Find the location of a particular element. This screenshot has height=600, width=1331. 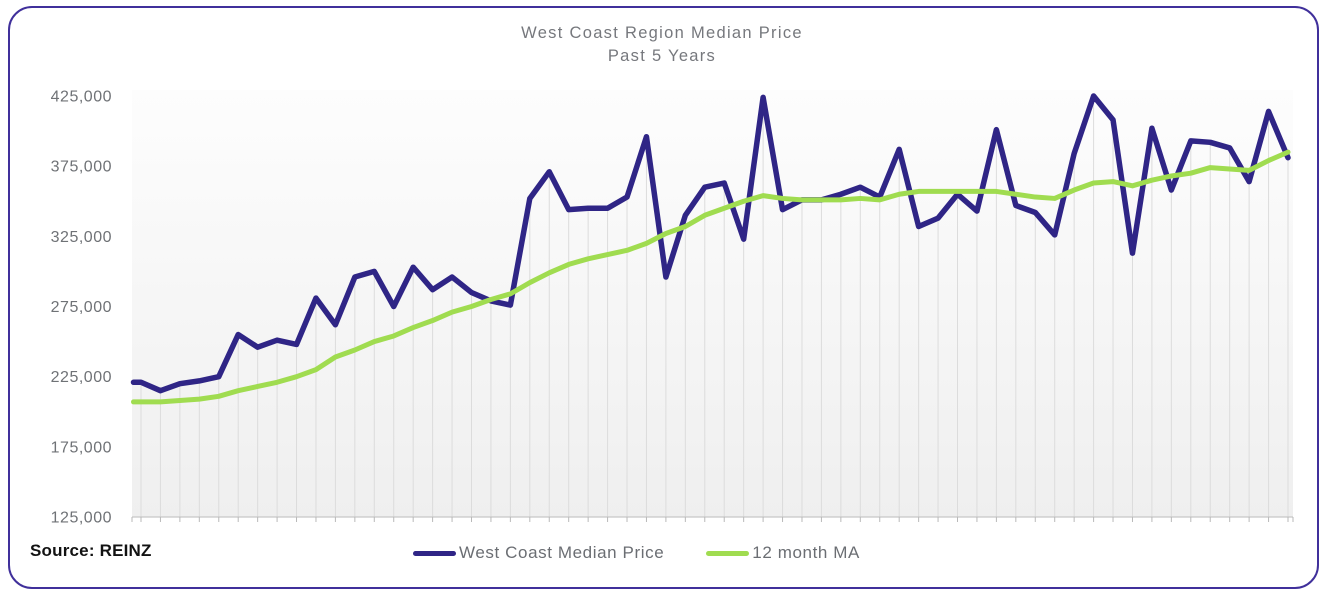

legend-label-1: 12 month MA is located at coordinates (806, 552).